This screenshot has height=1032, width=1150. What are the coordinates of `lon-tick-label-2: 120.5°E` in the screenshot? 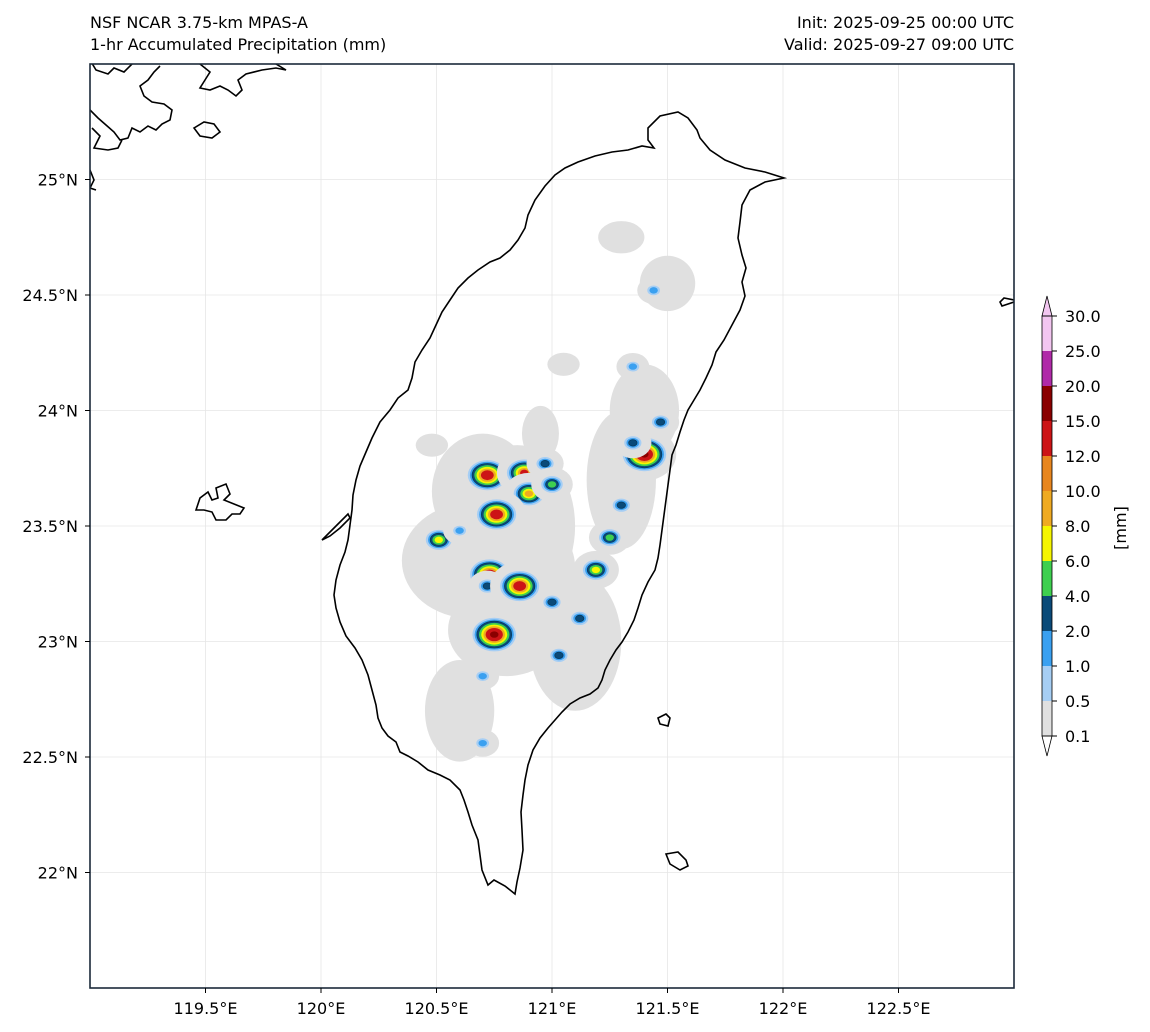 It's located at (437, 1008).